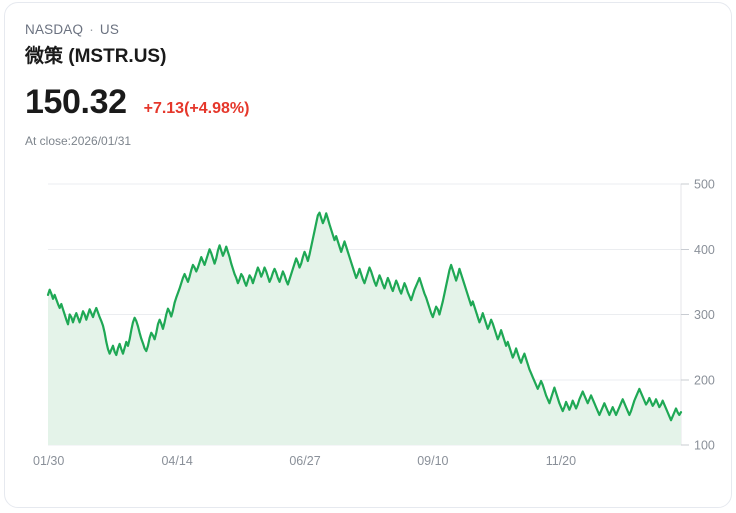 This screenshot has height=513, width=736. What do you see at coordinates (704, 315) in the screenshot?
I see `y-tick-label: 300` at bounding box center [704, 315].